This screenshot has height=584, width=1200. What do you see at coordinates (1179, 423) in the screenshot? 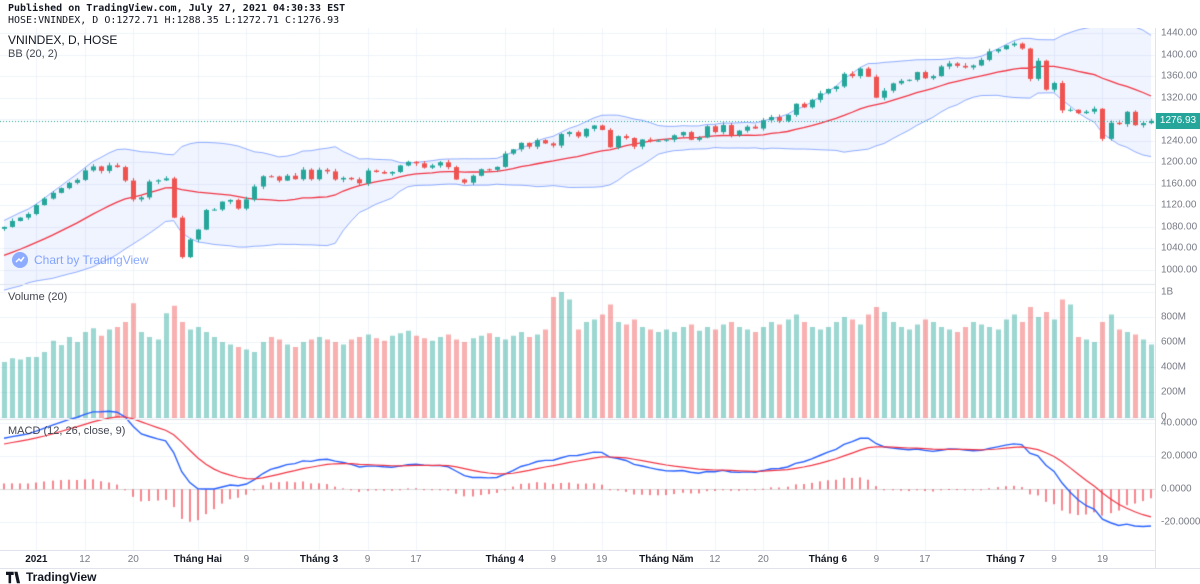
I see `macd-tick-label: 40.0000` at bounding box center [1179, 423].